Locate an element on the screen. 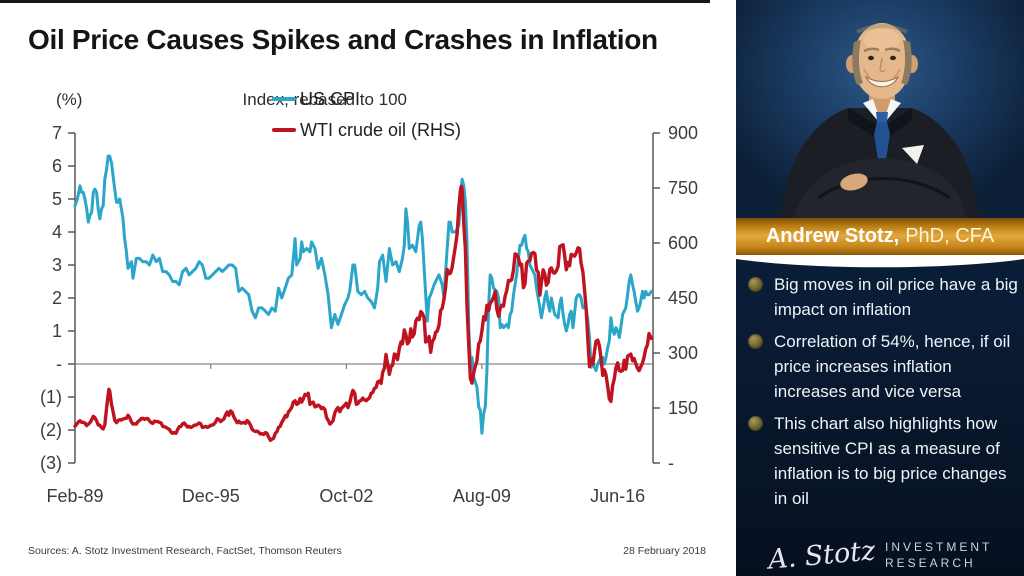 This screenshot has width=1024, height=576. svg-text: 7 is located at coordinates (57, 133).